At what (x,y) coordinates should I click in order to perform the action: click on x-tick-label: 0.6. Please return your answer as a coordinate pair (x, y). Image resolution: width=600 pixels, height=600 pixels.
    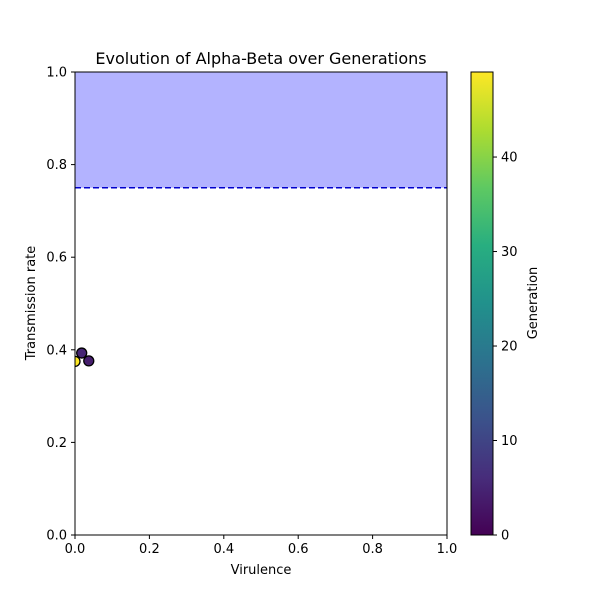
    Looking at the image, I should click on (298, 549).